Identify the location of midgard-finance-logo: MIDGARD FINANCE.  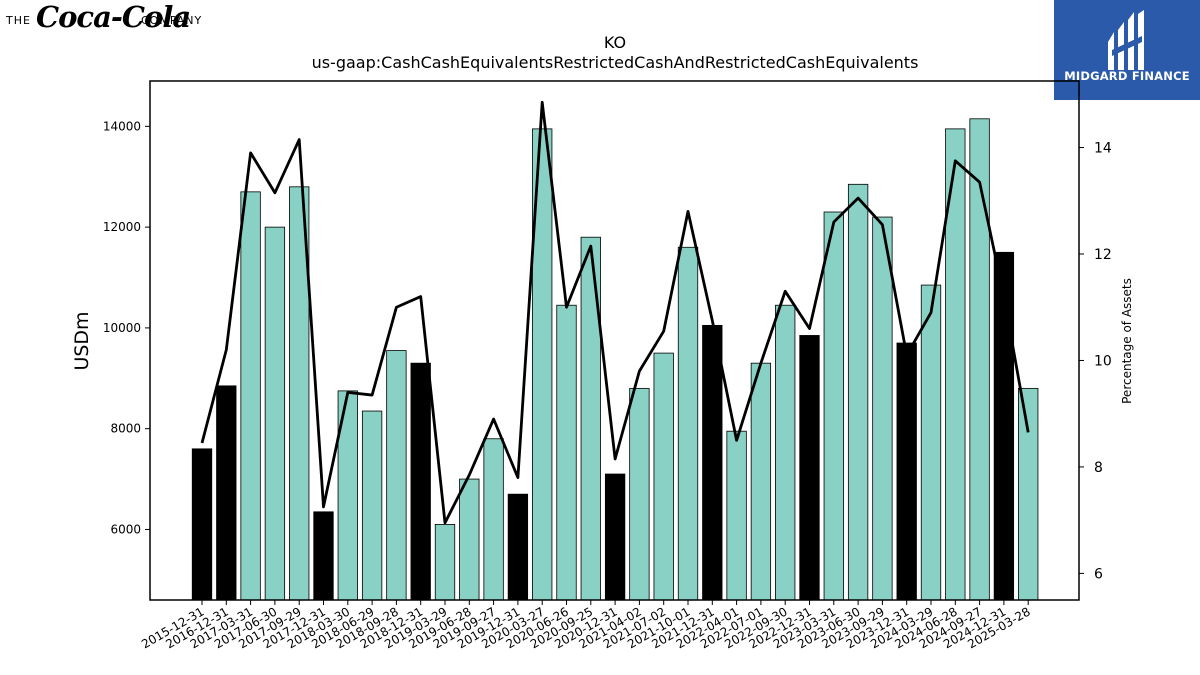
(1127, 50).